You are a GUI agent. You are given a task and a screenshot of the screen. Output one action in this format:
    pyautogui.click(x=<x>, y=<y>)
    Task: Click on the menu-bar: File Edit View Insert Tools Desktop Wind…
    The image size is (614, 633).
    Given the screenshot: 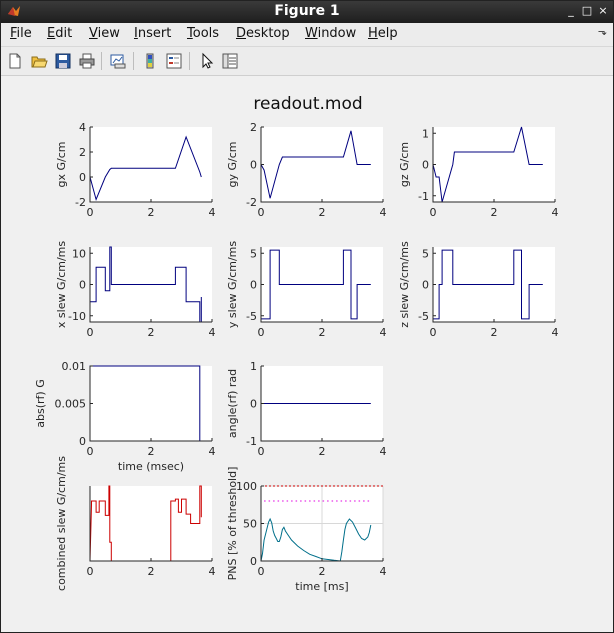 What is the action you would take?
    pyautogui.click(x=307, y=35)
    